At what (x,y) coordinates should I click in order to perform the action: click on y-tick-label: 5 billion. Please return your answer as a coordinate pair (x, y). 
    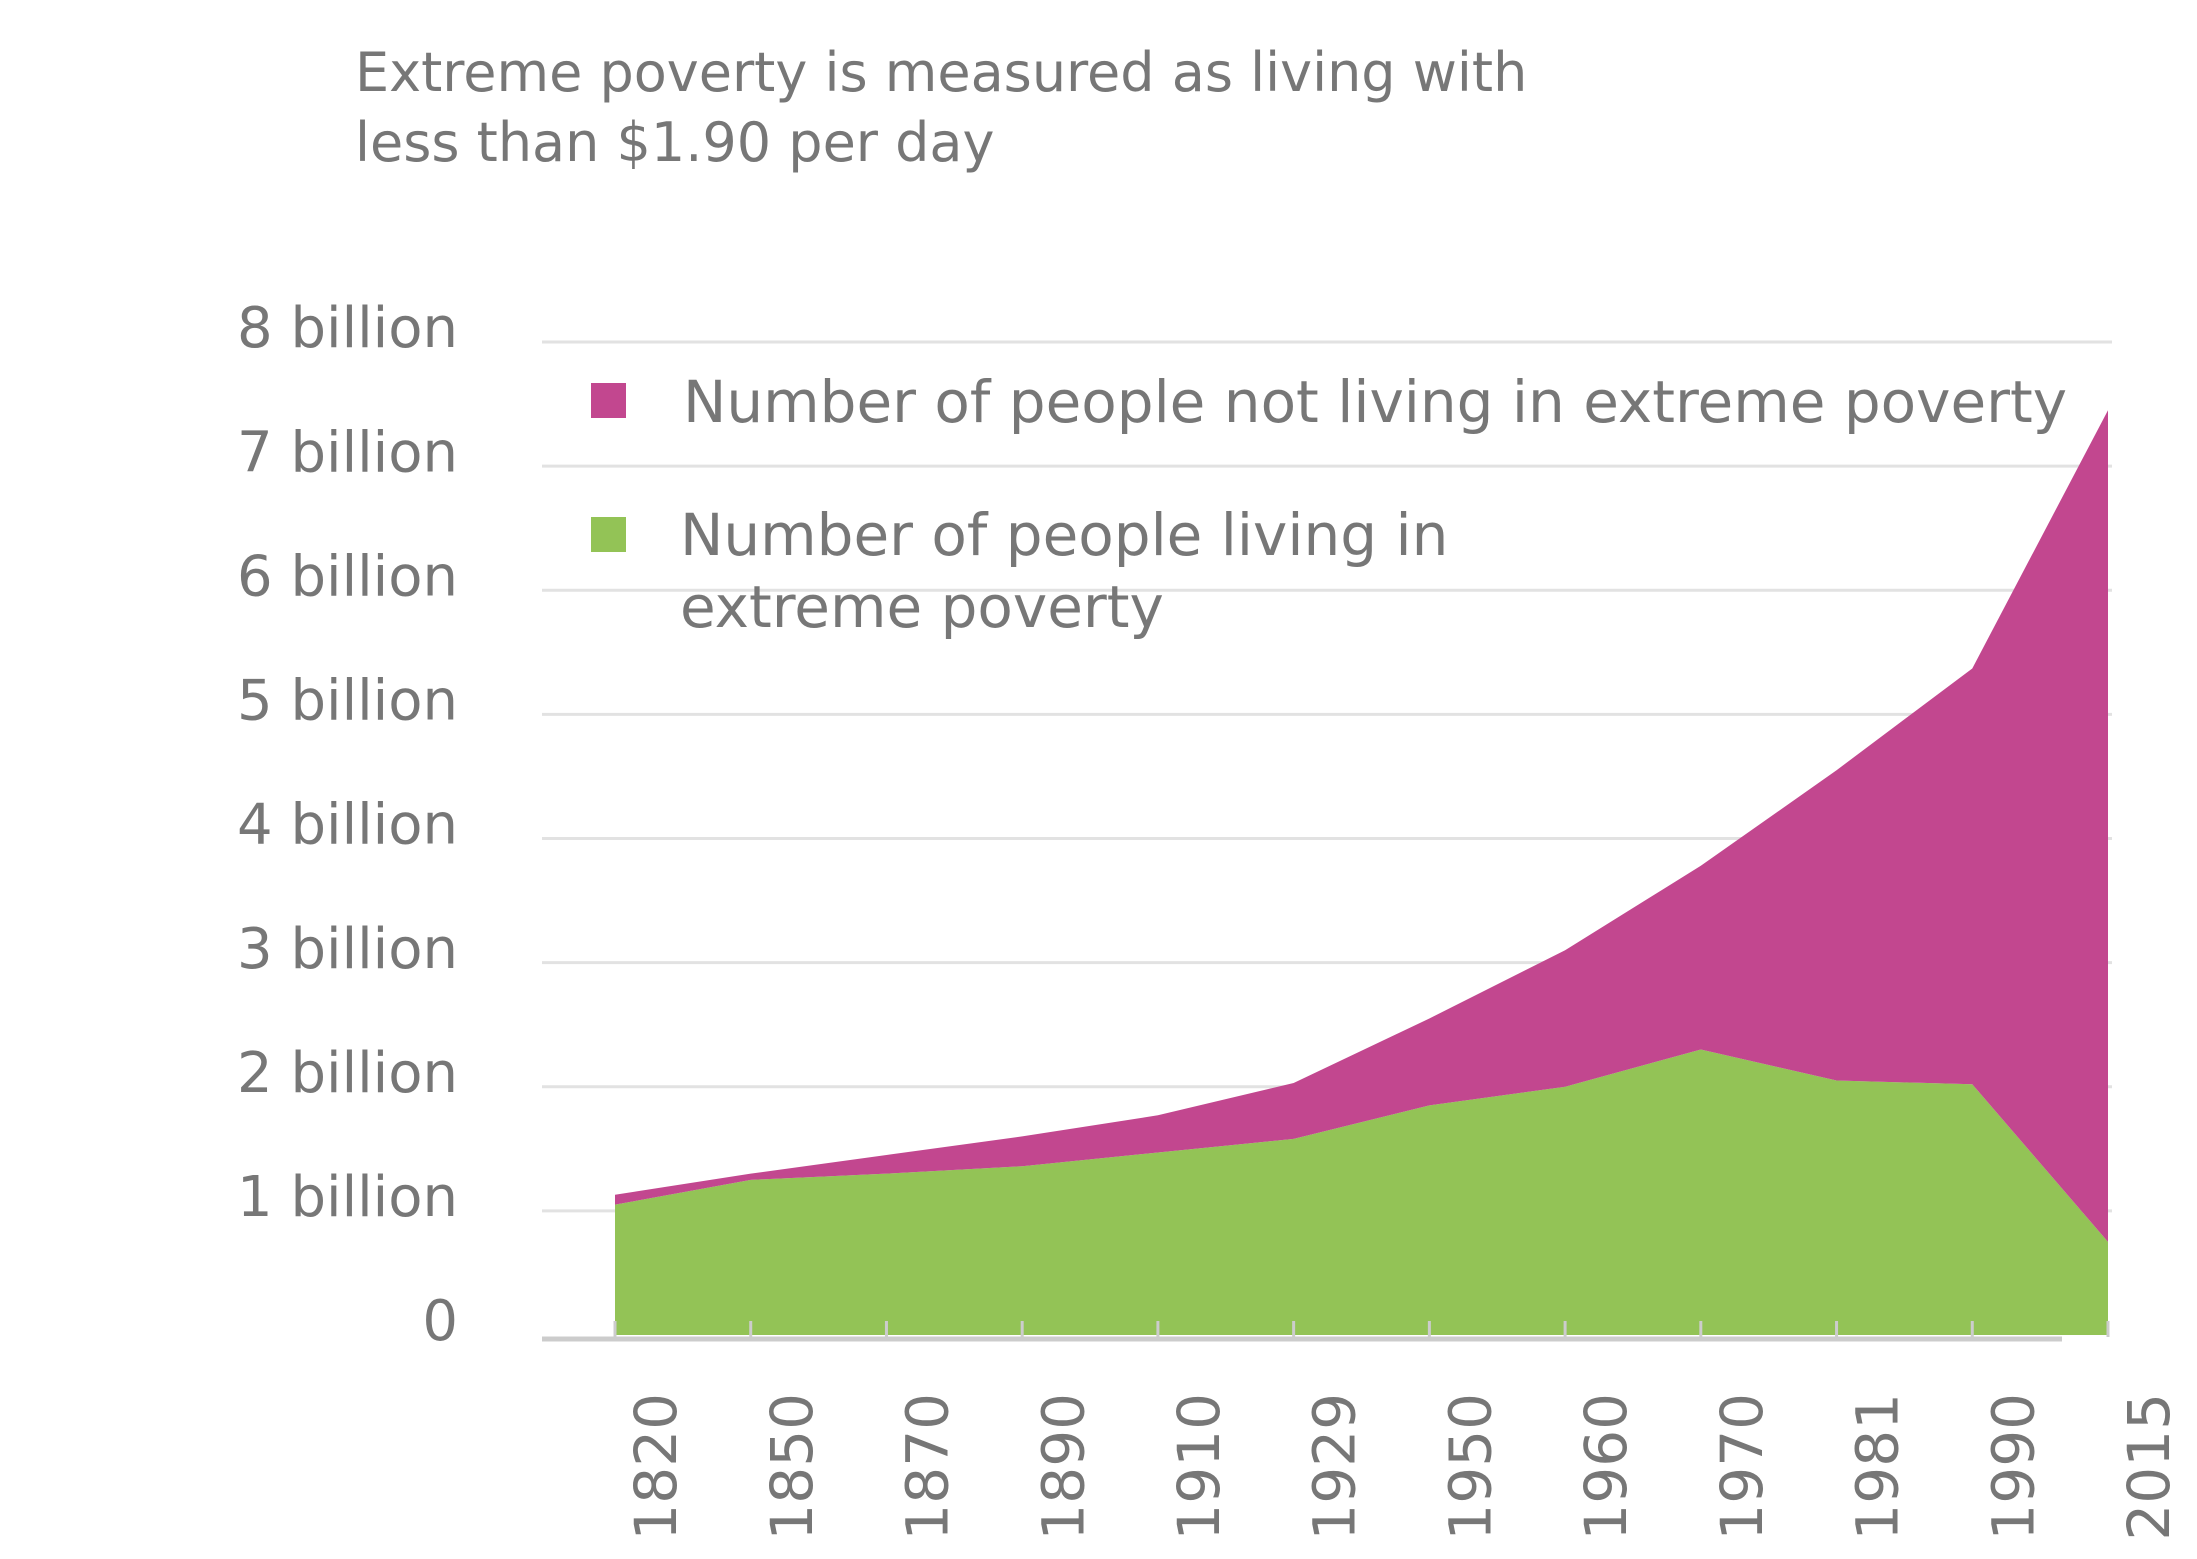
    Looking at the image, I should click on (347, 701).